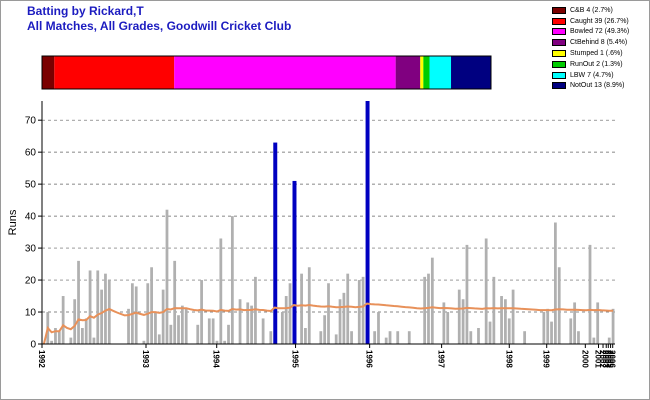 The image size is (650, 400). I want to click on y-tick-label: 0, so click(33, 345).